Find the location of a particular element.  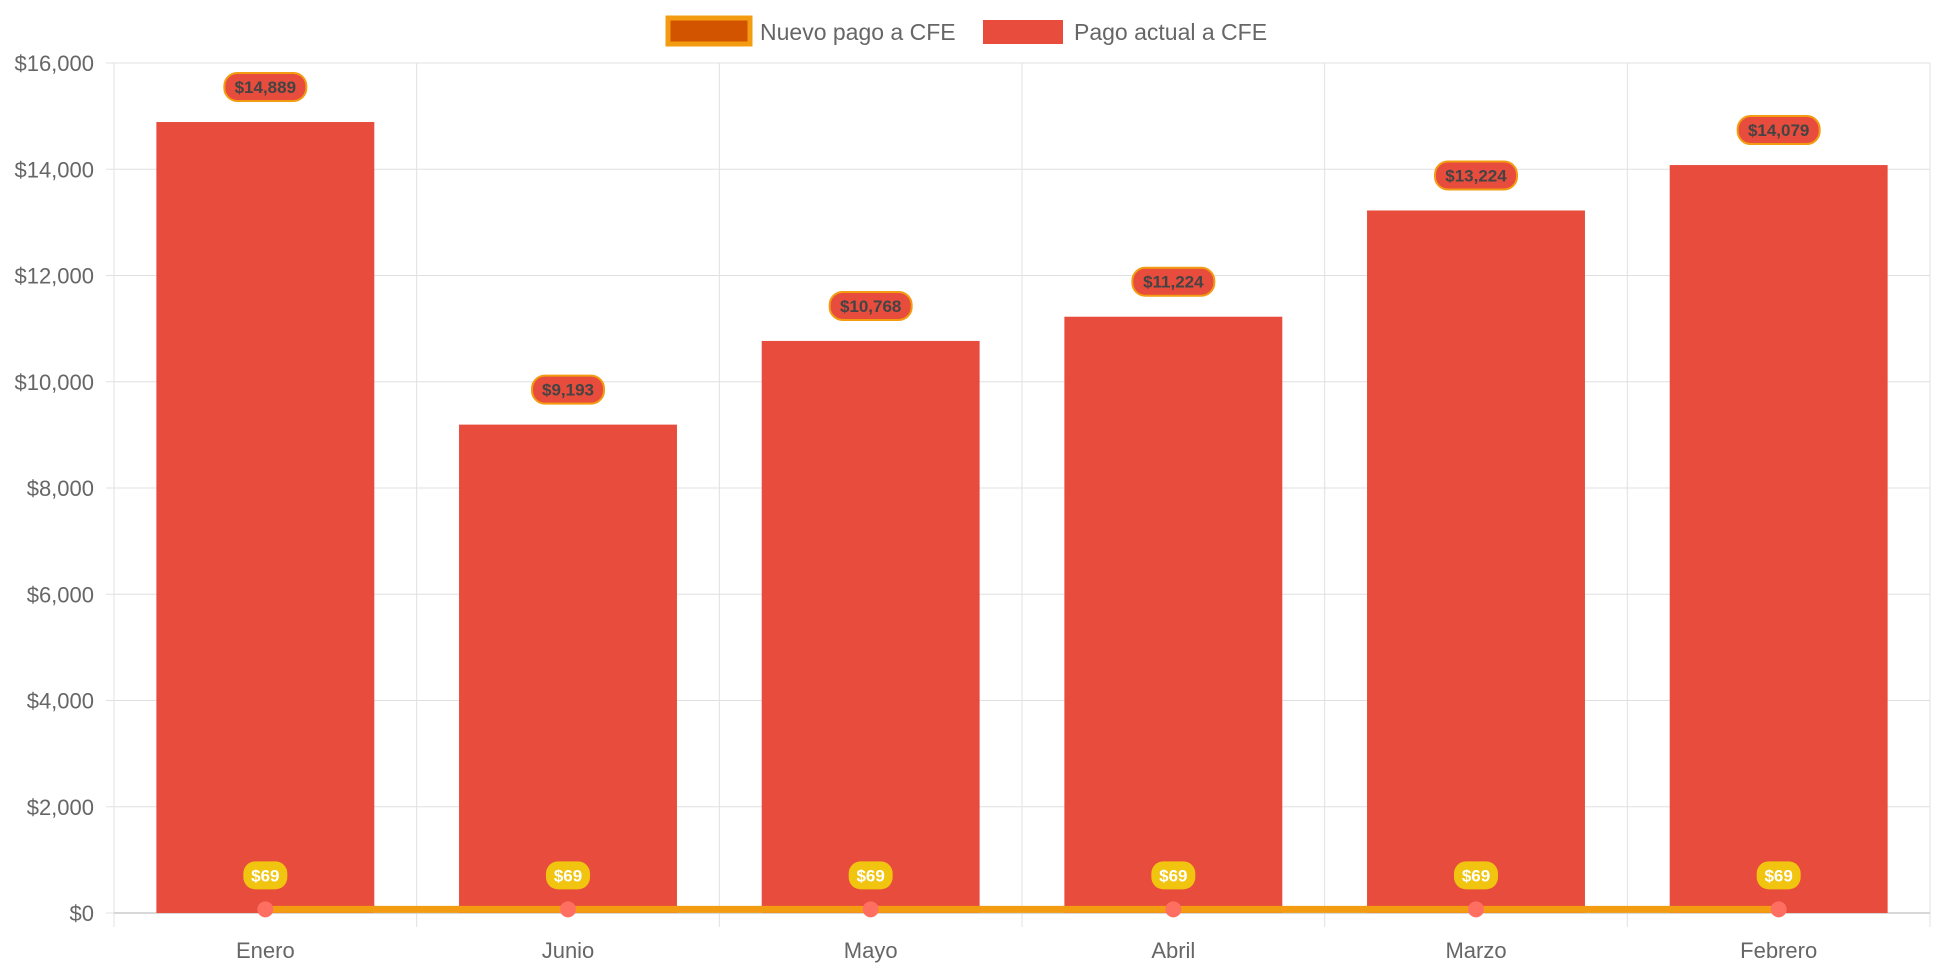

y-tick-label: $6,000 is located at coordinates (60, 594).